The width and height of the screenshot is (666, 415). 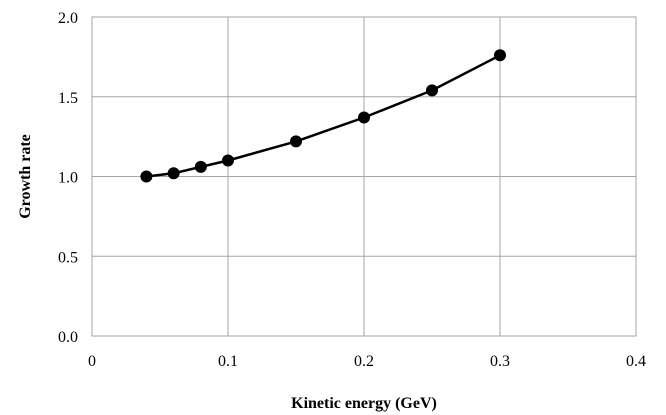 I want to click on x-tick-label: 0.2, so click(x=364, y=361).